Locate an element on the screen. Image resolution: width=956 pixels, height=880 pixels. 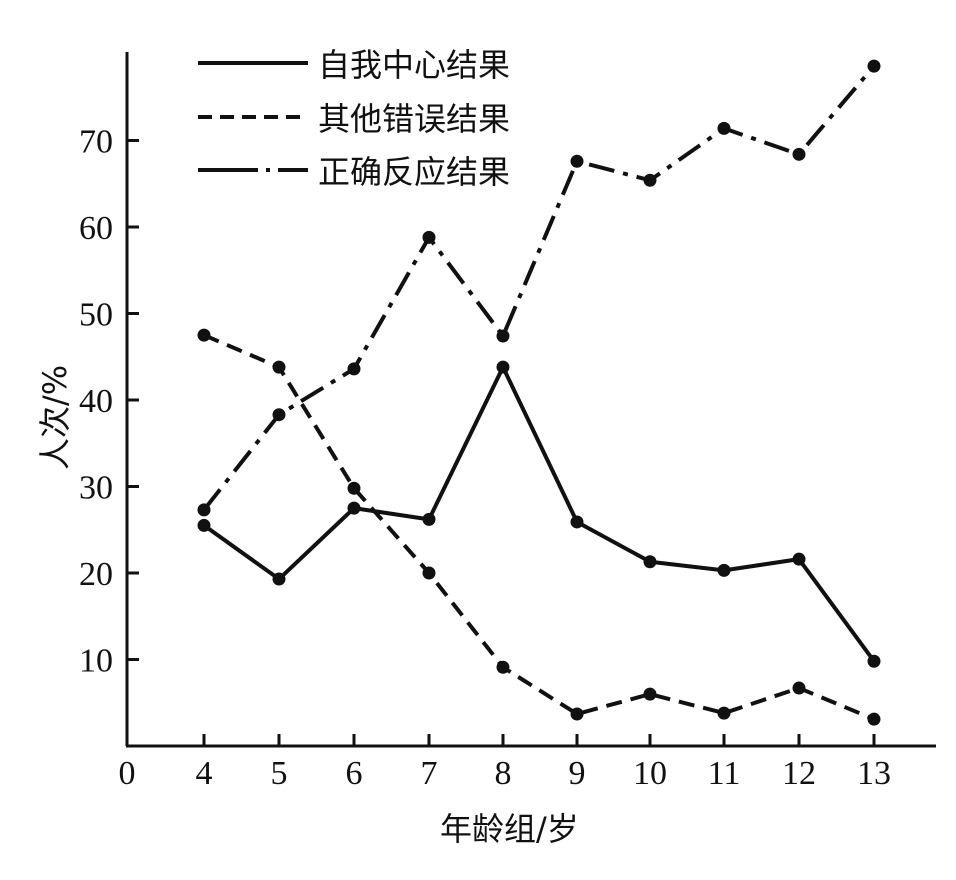
x-tick-label: 5 is located at coordinates (279, 773).